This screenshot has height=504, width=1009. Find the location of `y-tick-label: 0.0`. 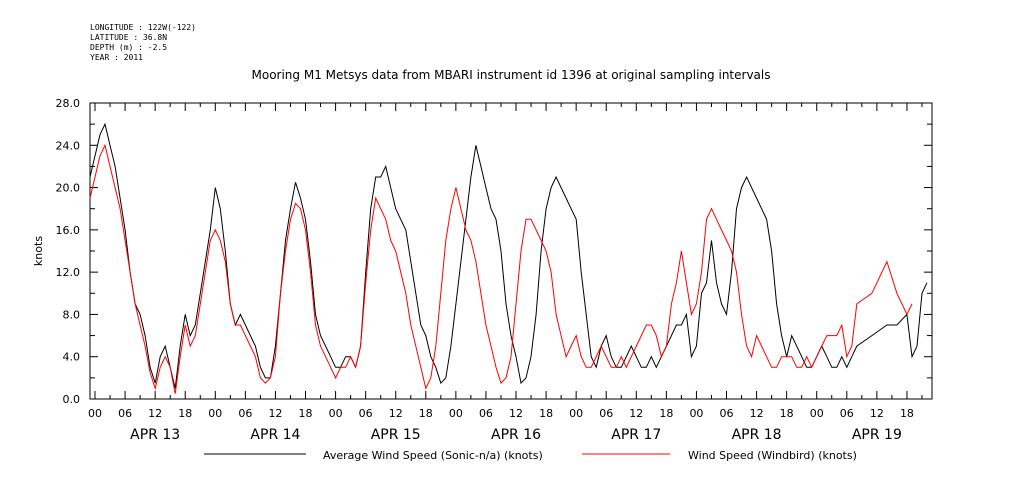

y-tick-label: 0.0 is located at coordinates (72, 399).